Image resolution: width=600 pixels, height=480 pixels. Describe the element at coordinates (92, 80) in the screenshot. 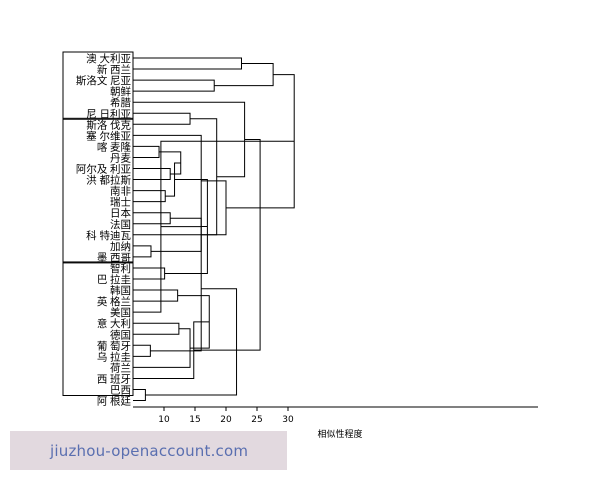

I see `leaf-label-left: 斯洛文` at that location.